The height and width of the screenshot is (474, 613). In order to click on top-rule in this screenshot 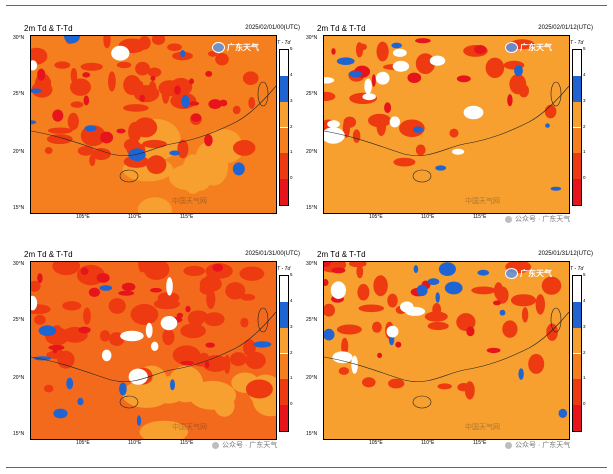, I will do `click(306, 5)`.